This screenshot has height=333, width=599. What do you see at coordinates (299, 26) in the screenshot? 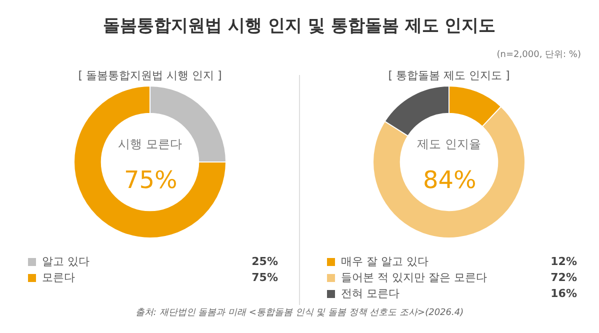
I see `chart-title: 돌봄통합지원법 시행 인지 및 통합돌봄 제도 인지도` at bounding box center [299, 26].